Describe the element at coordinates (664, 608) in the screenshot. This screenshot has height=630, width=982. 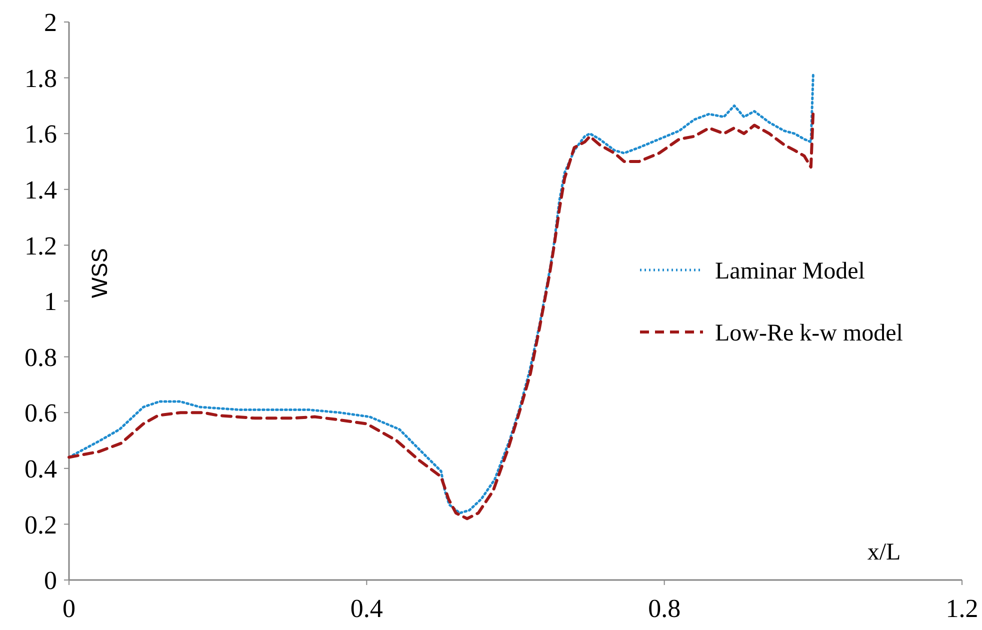
I see `x-tick-label: 0.8` at that location.